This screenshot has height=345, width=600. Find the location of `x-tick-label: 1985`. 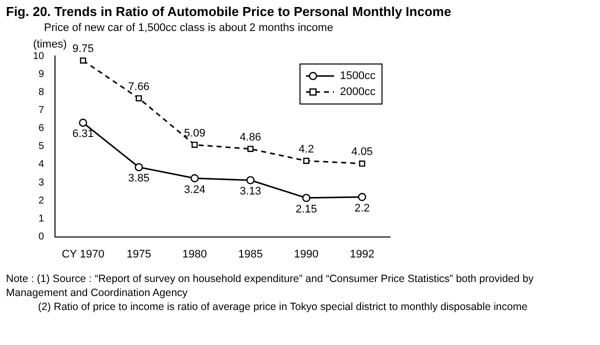

x-tick-label: 1985 is located at coordinates (250, 254).